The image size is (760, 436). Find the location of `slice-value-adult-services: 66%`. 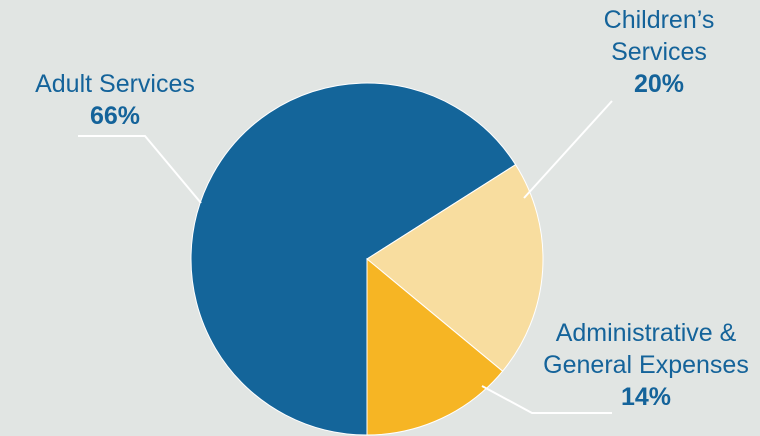

slice-value-adult-services: 66% is located at coordinates (115, 116).